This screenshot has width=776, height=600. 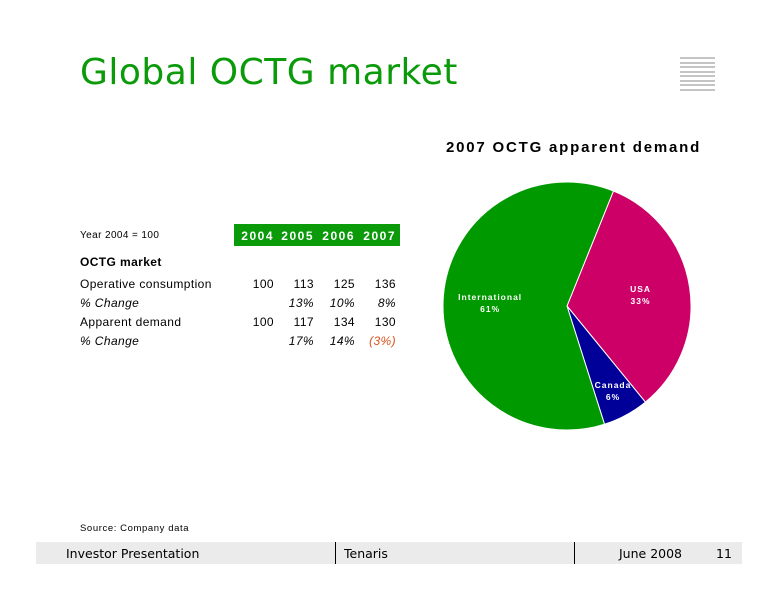 What do you see at coordinates (297, 236) in the screenshot?
I see `year-2005: 2005` at bounding box center [297, 236].